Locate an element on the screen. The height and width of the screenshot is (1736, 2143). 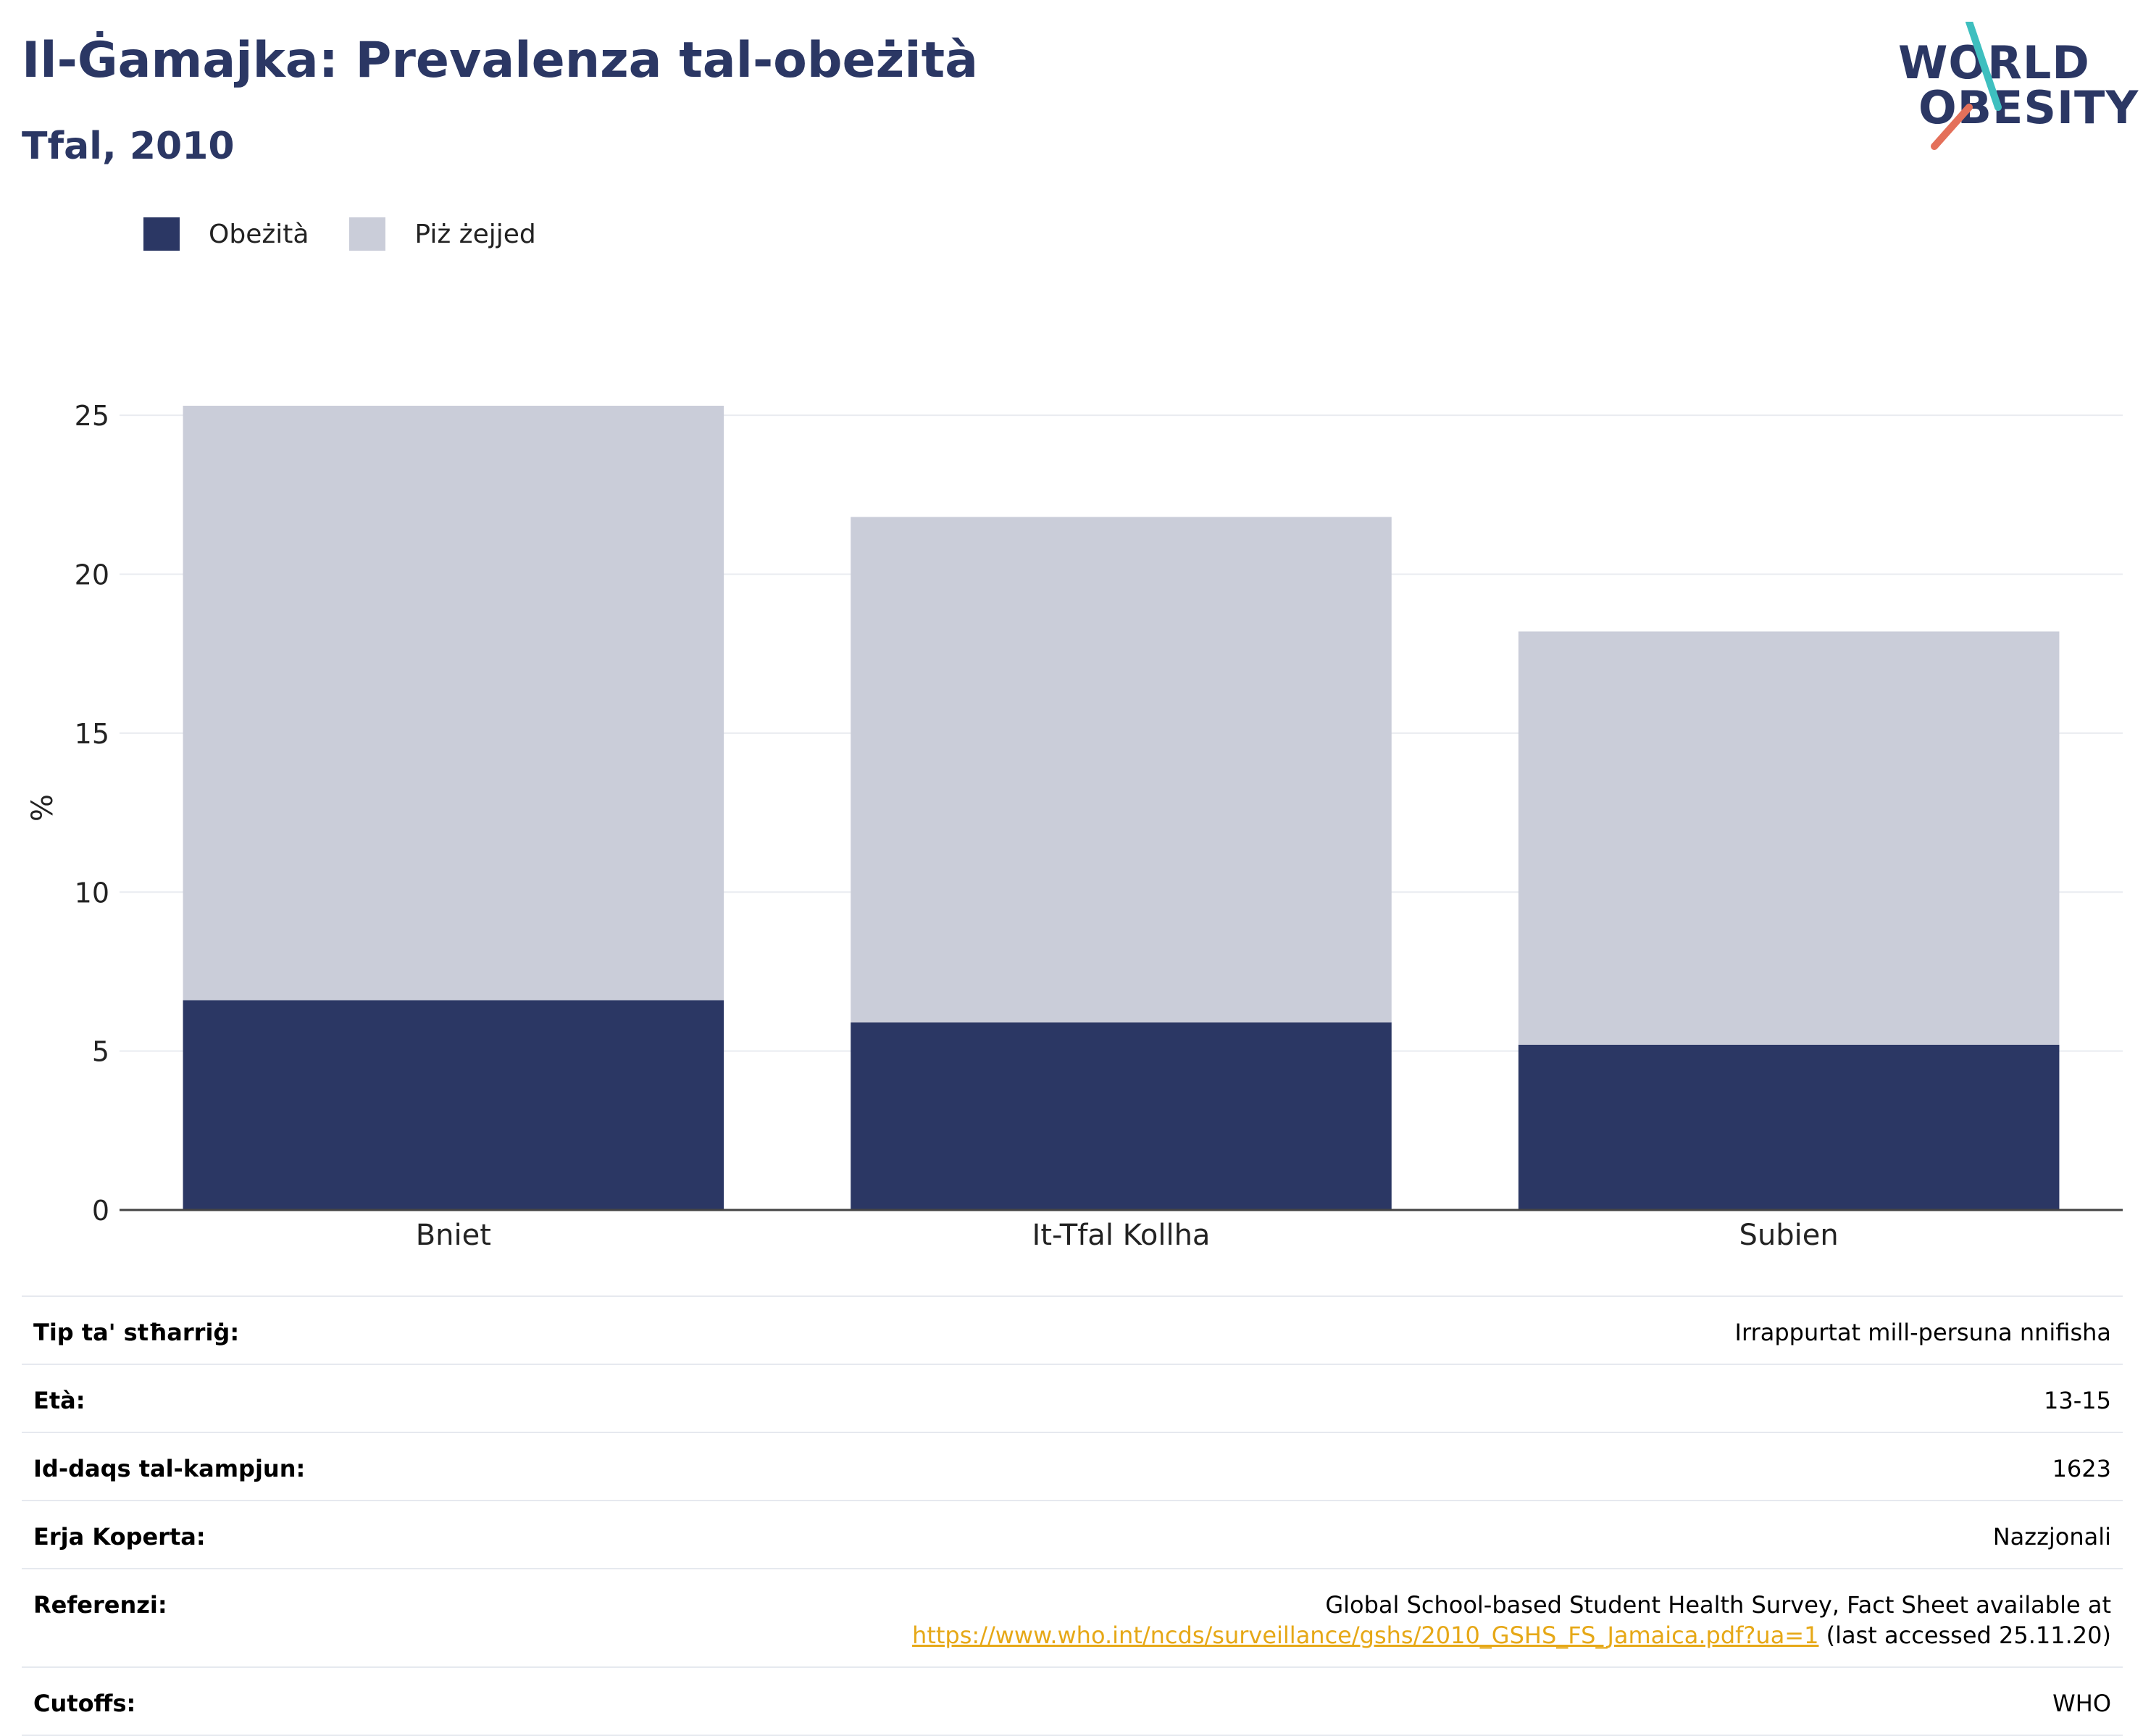
y-tick-label: 15 is located at coordinates (92, 734).